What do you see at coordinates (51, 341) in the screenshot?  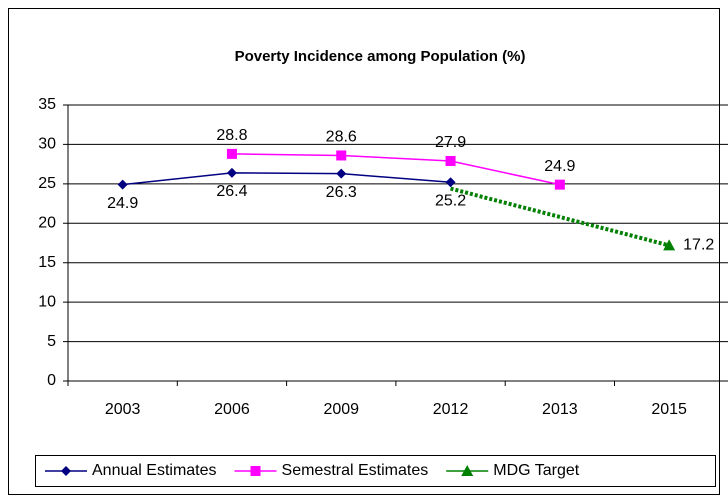 I see `y-tick-label: 5` at bounding box center [51, 341].